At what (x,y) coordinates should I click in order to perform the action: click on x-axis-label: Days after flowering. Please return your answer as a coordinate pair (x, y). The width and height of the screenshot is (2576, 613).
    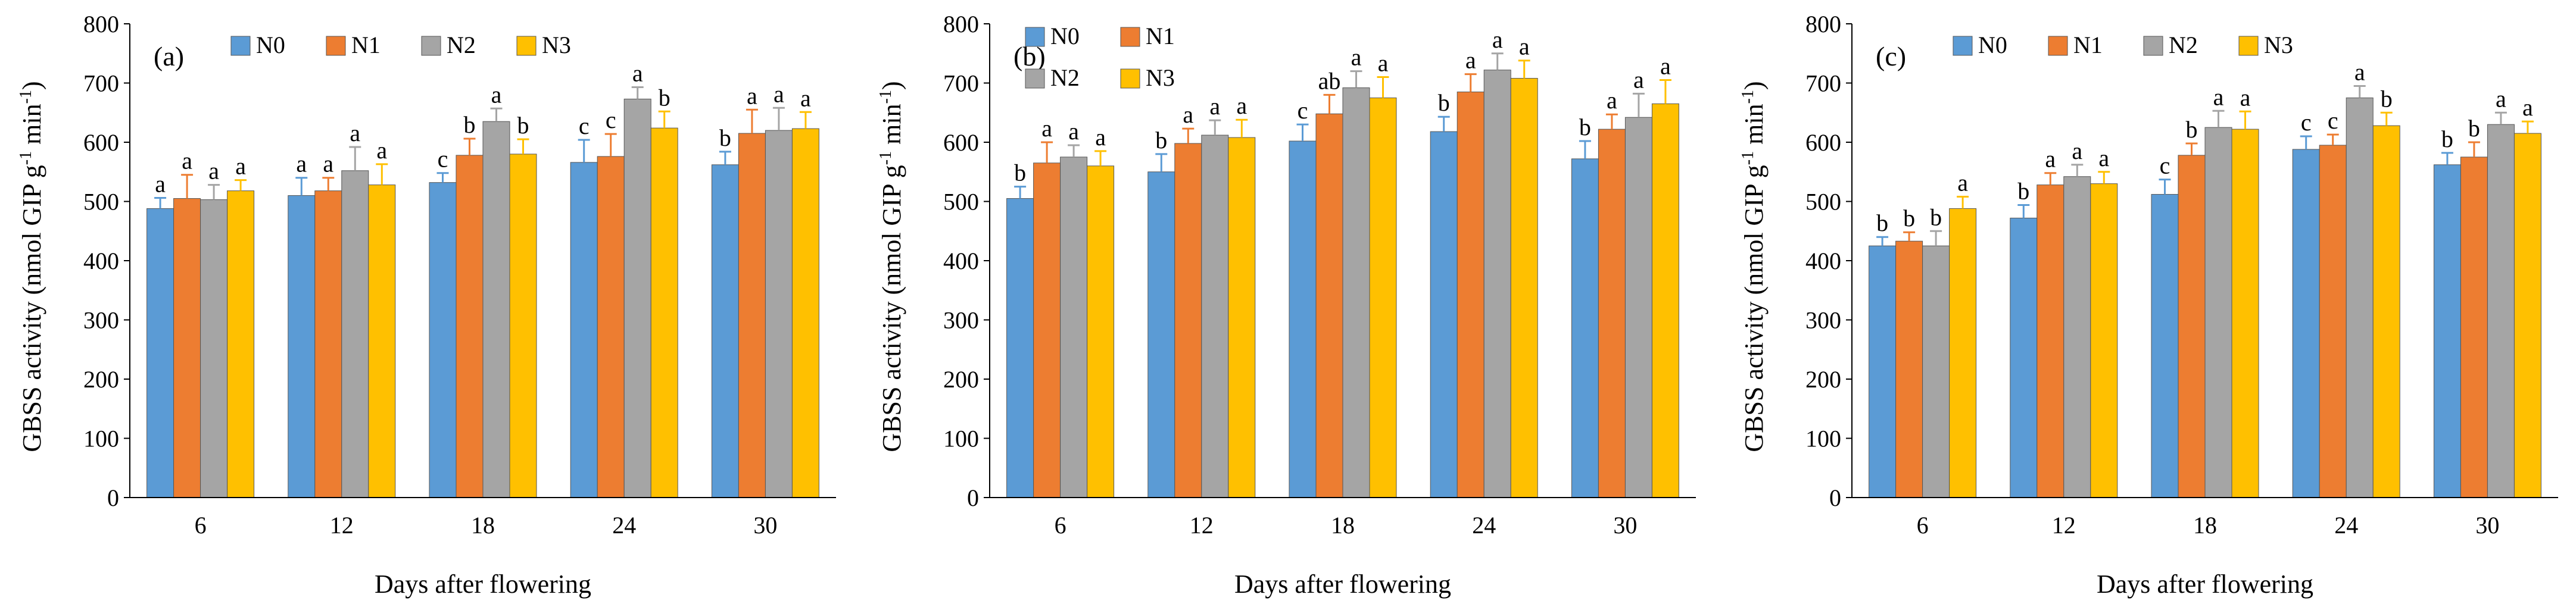
    Looking at the image, I should click on (483, 584).